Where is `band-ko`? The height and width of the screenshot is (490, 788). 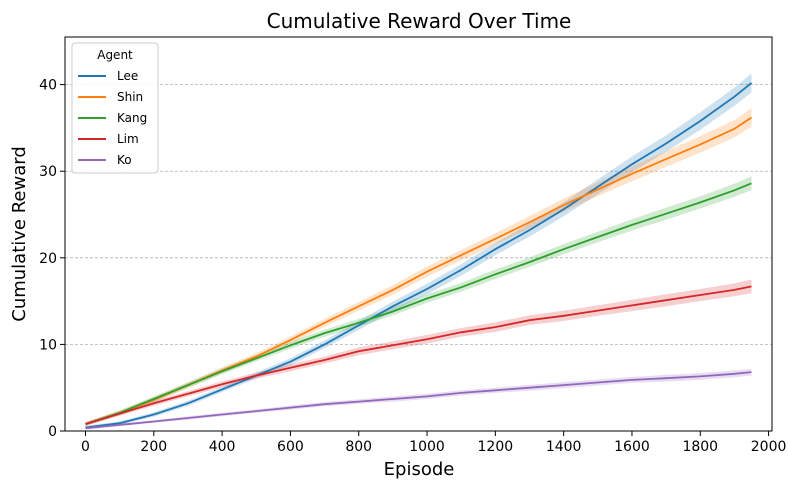 band-ko is located at coordinates (418, 399).